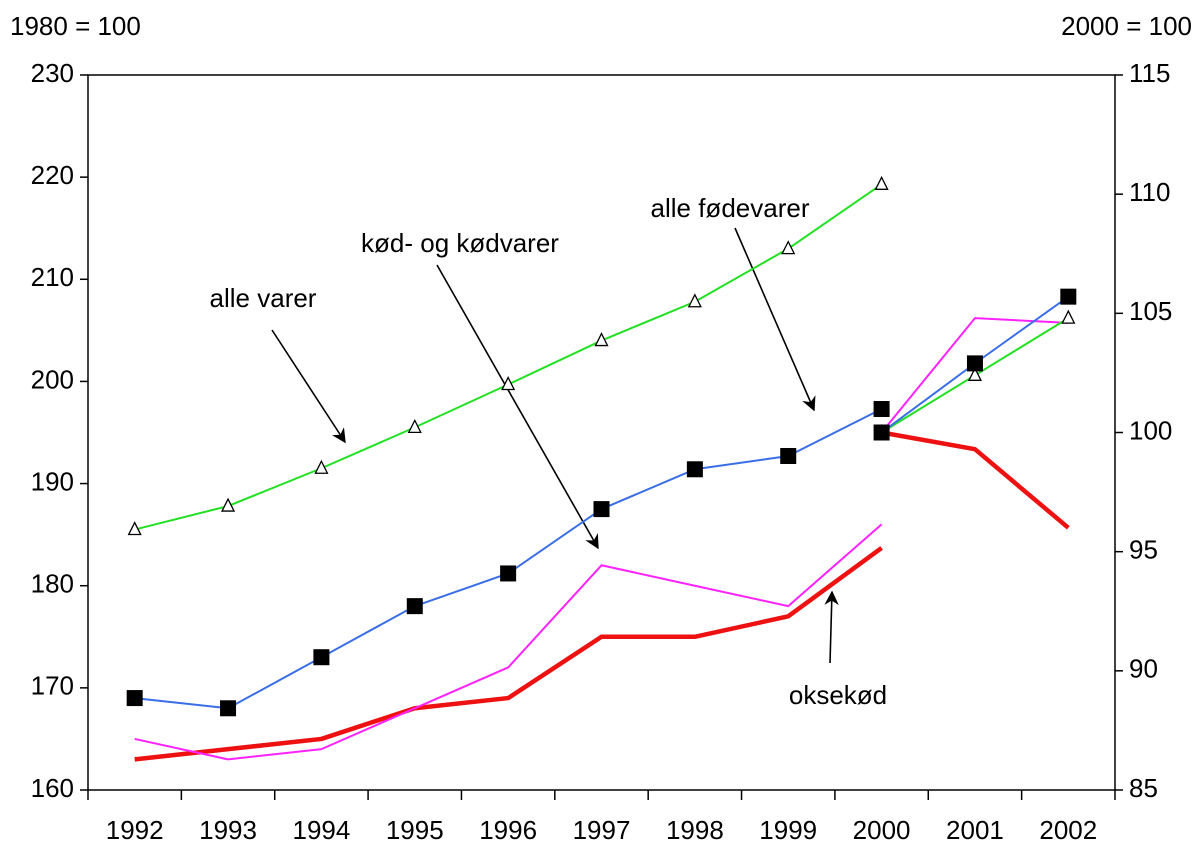 The image size is (1202, 846). I want to click on y-tick-label: 160, so click(52, 788).